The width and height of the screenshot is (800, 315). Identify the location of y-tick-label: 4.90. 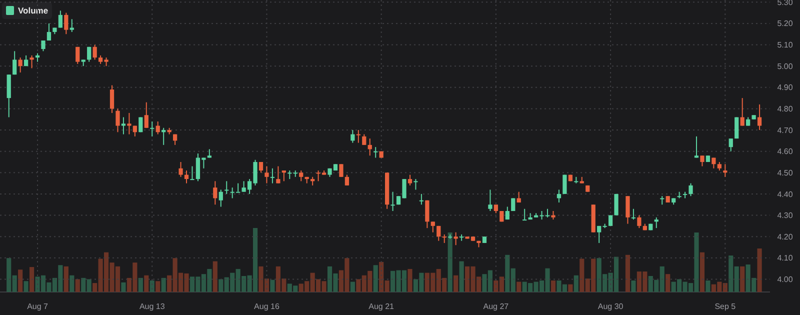
(785, 87).